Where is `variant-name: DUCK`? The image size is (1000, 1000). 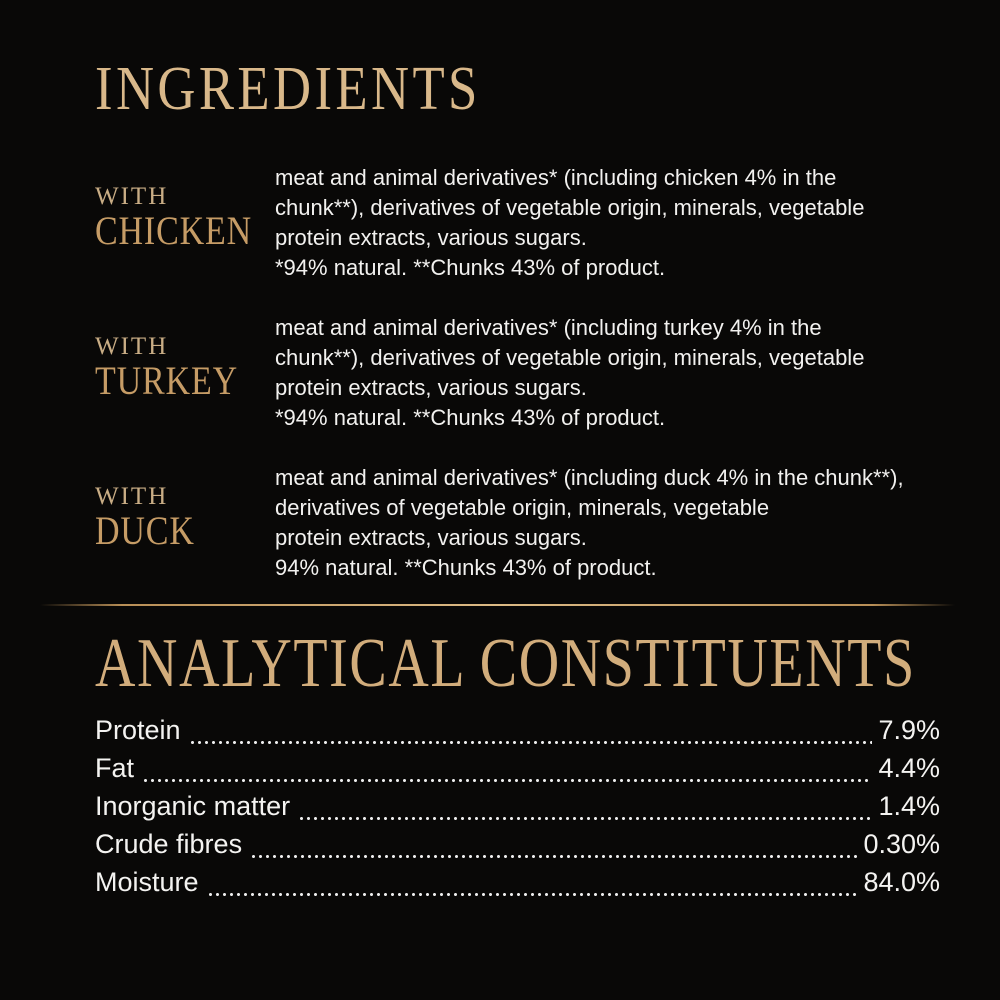 variant-name: DUCK is located at coordinates (145, 530).